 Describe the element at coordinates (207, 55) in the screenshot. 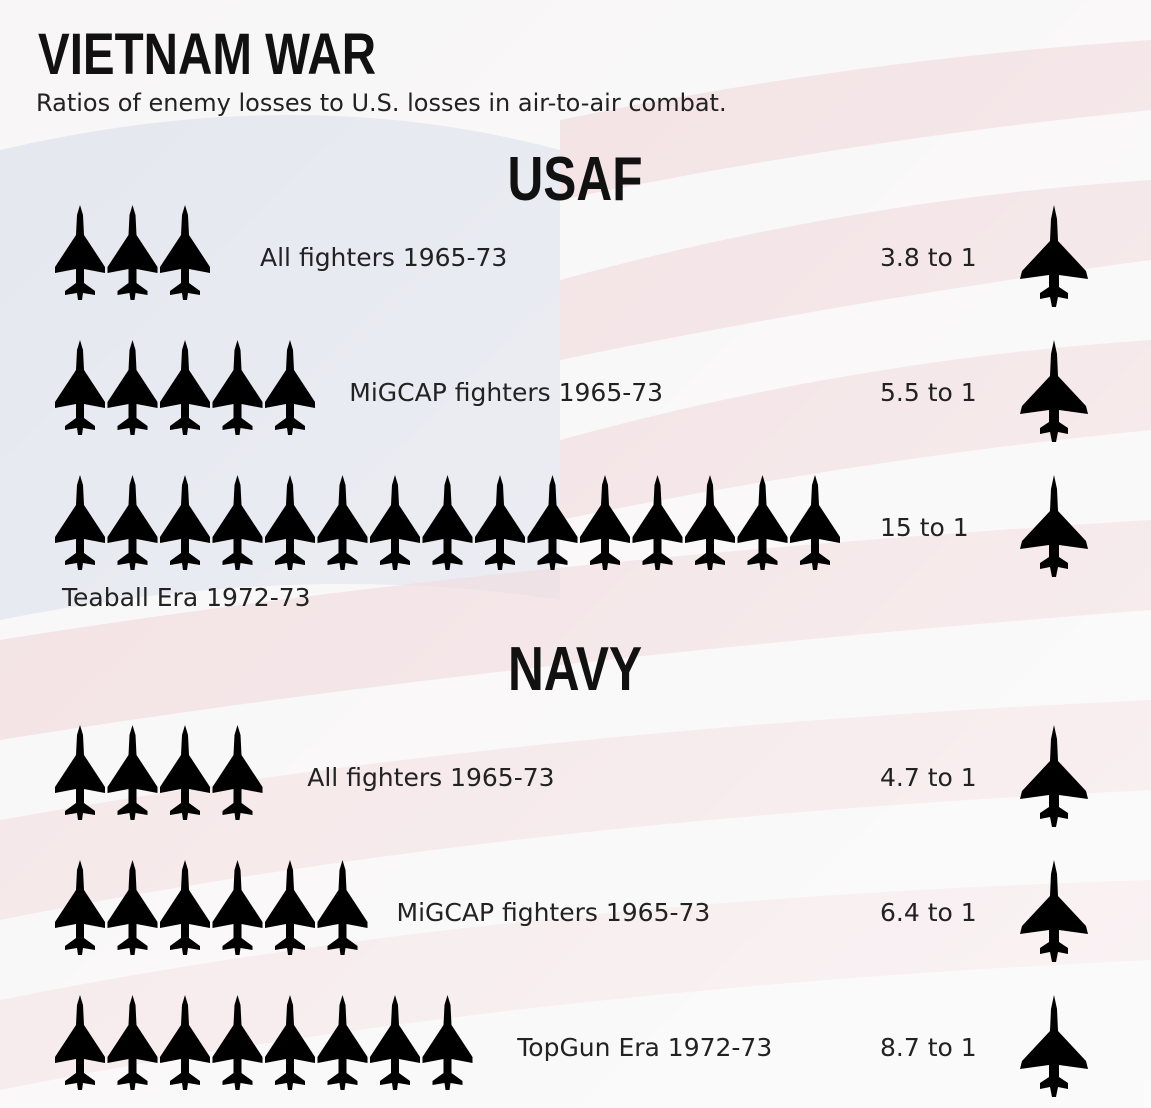

I see `title: VIETNAM WAR` at that location.